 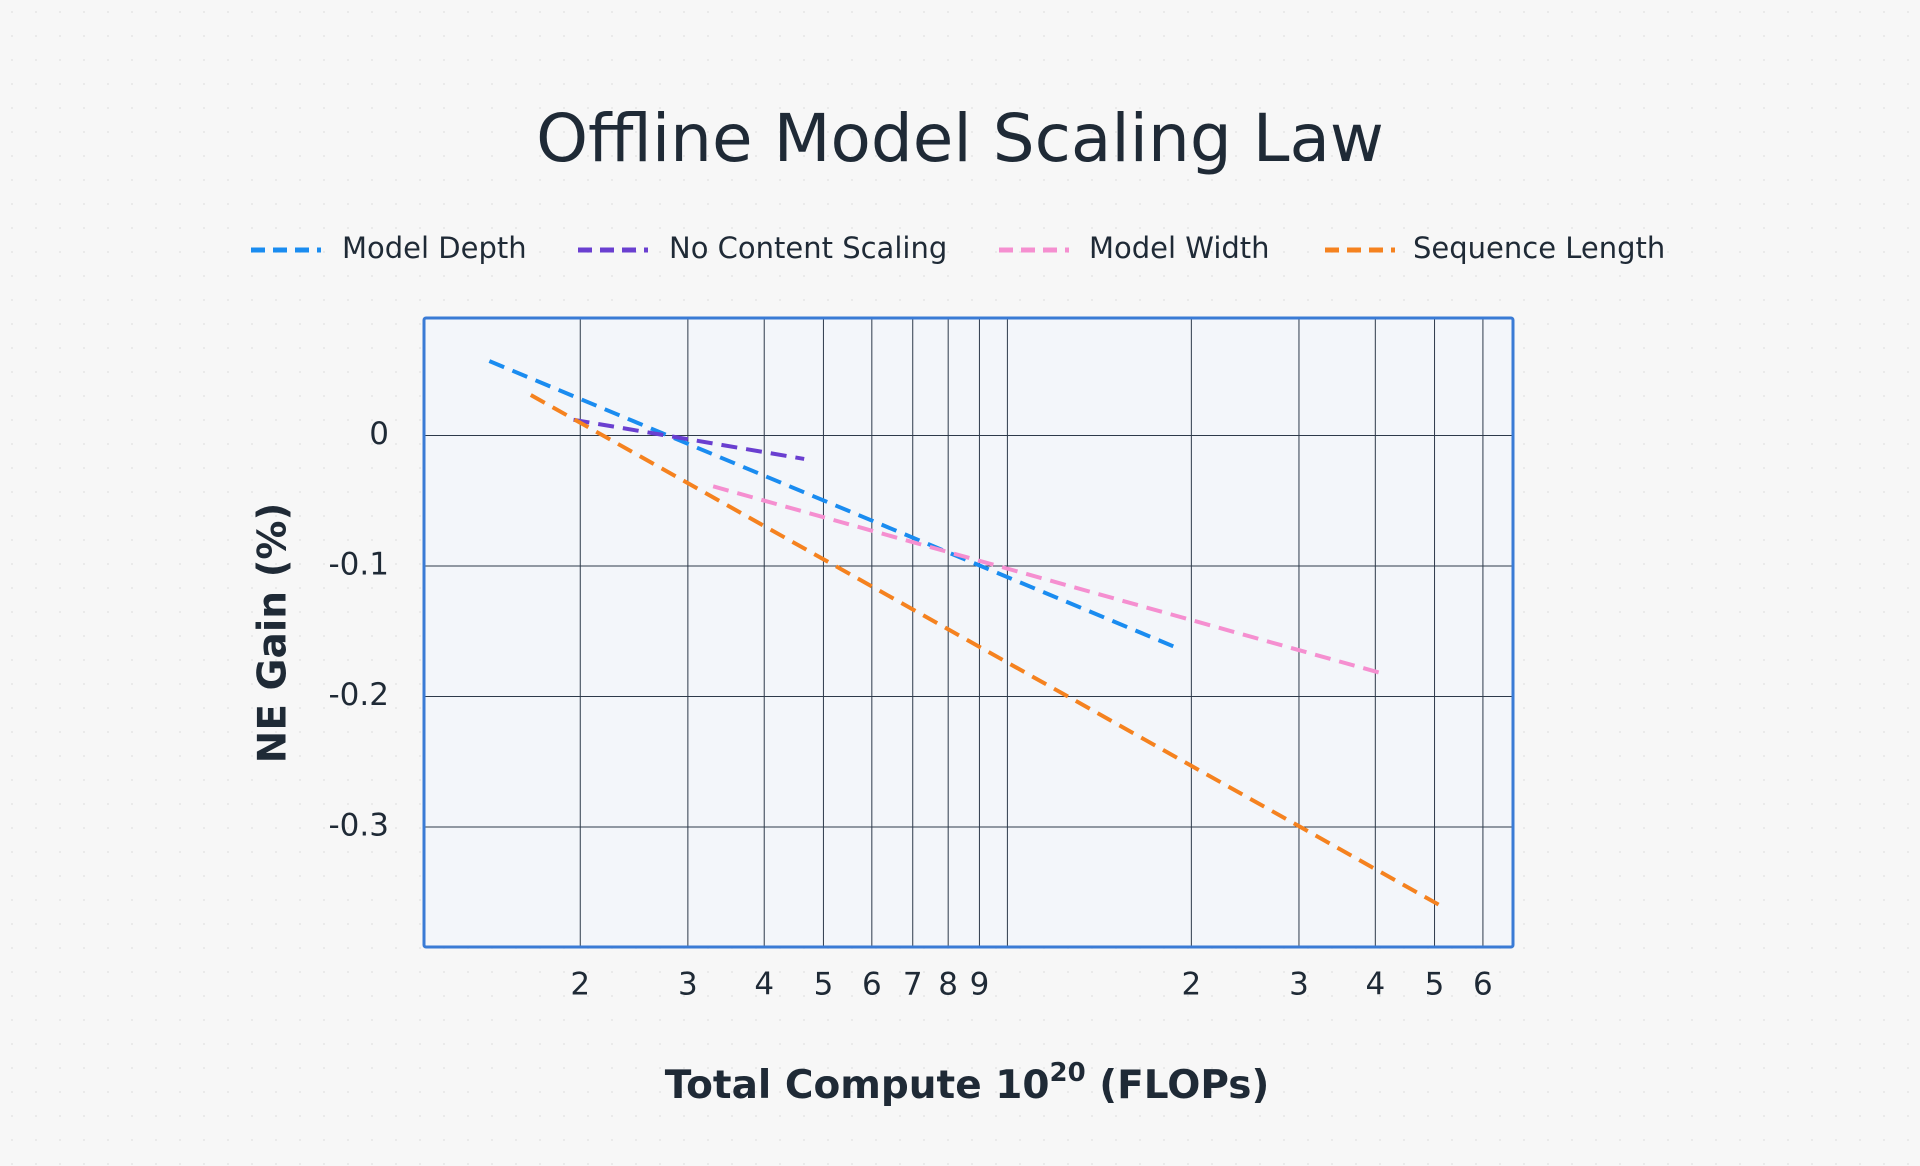 What do you see at coordinates (1068, 1073) in the screenshot?
I see `x-axis-label-exponent: 20` at bounding box center [1068, 1073].